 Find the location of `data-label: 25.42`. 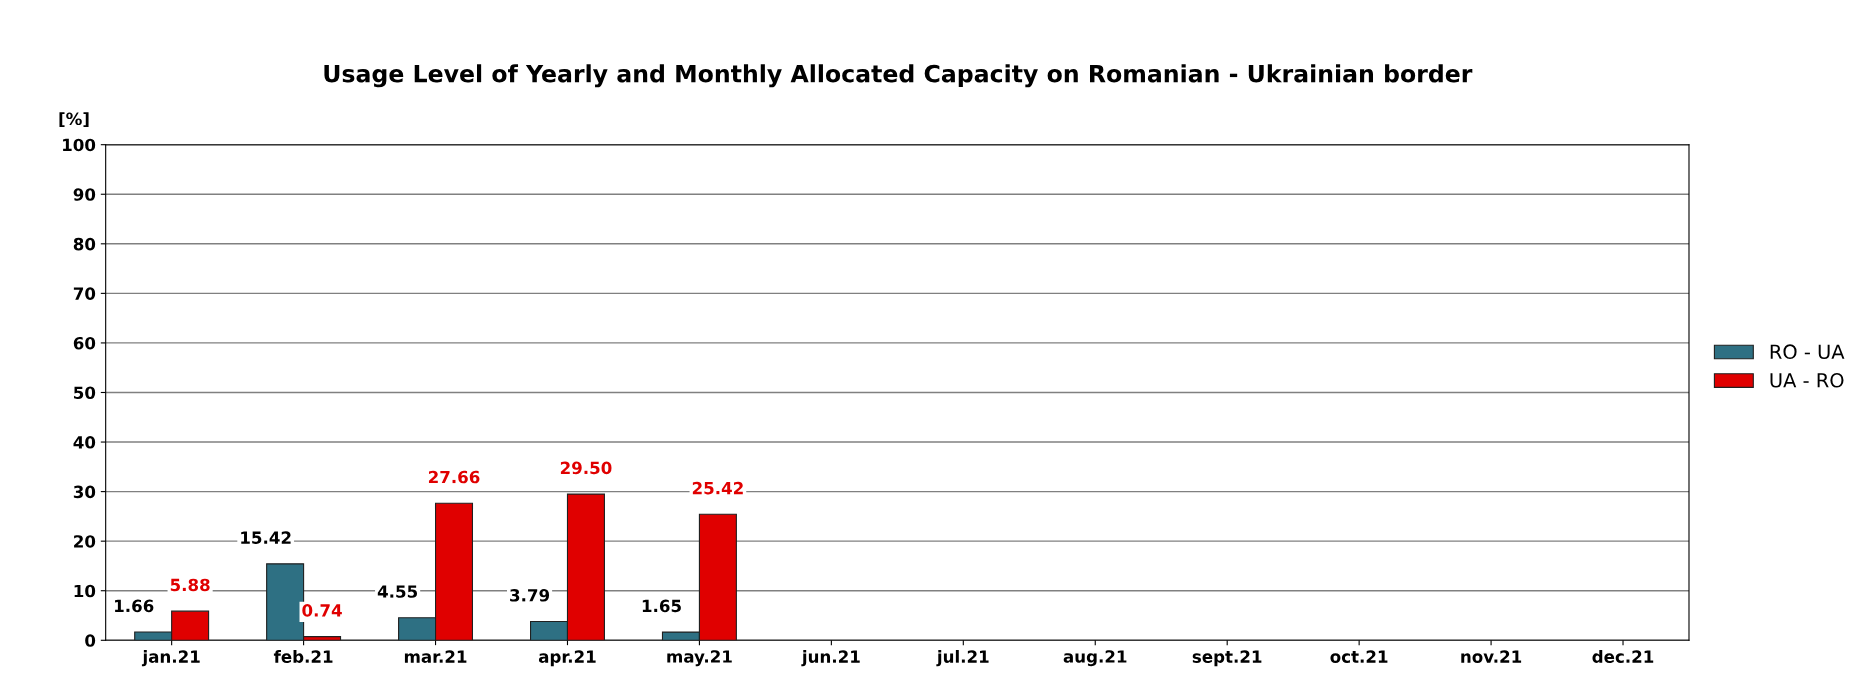

data-label: 25.42 is located at coordinates (717, 488).